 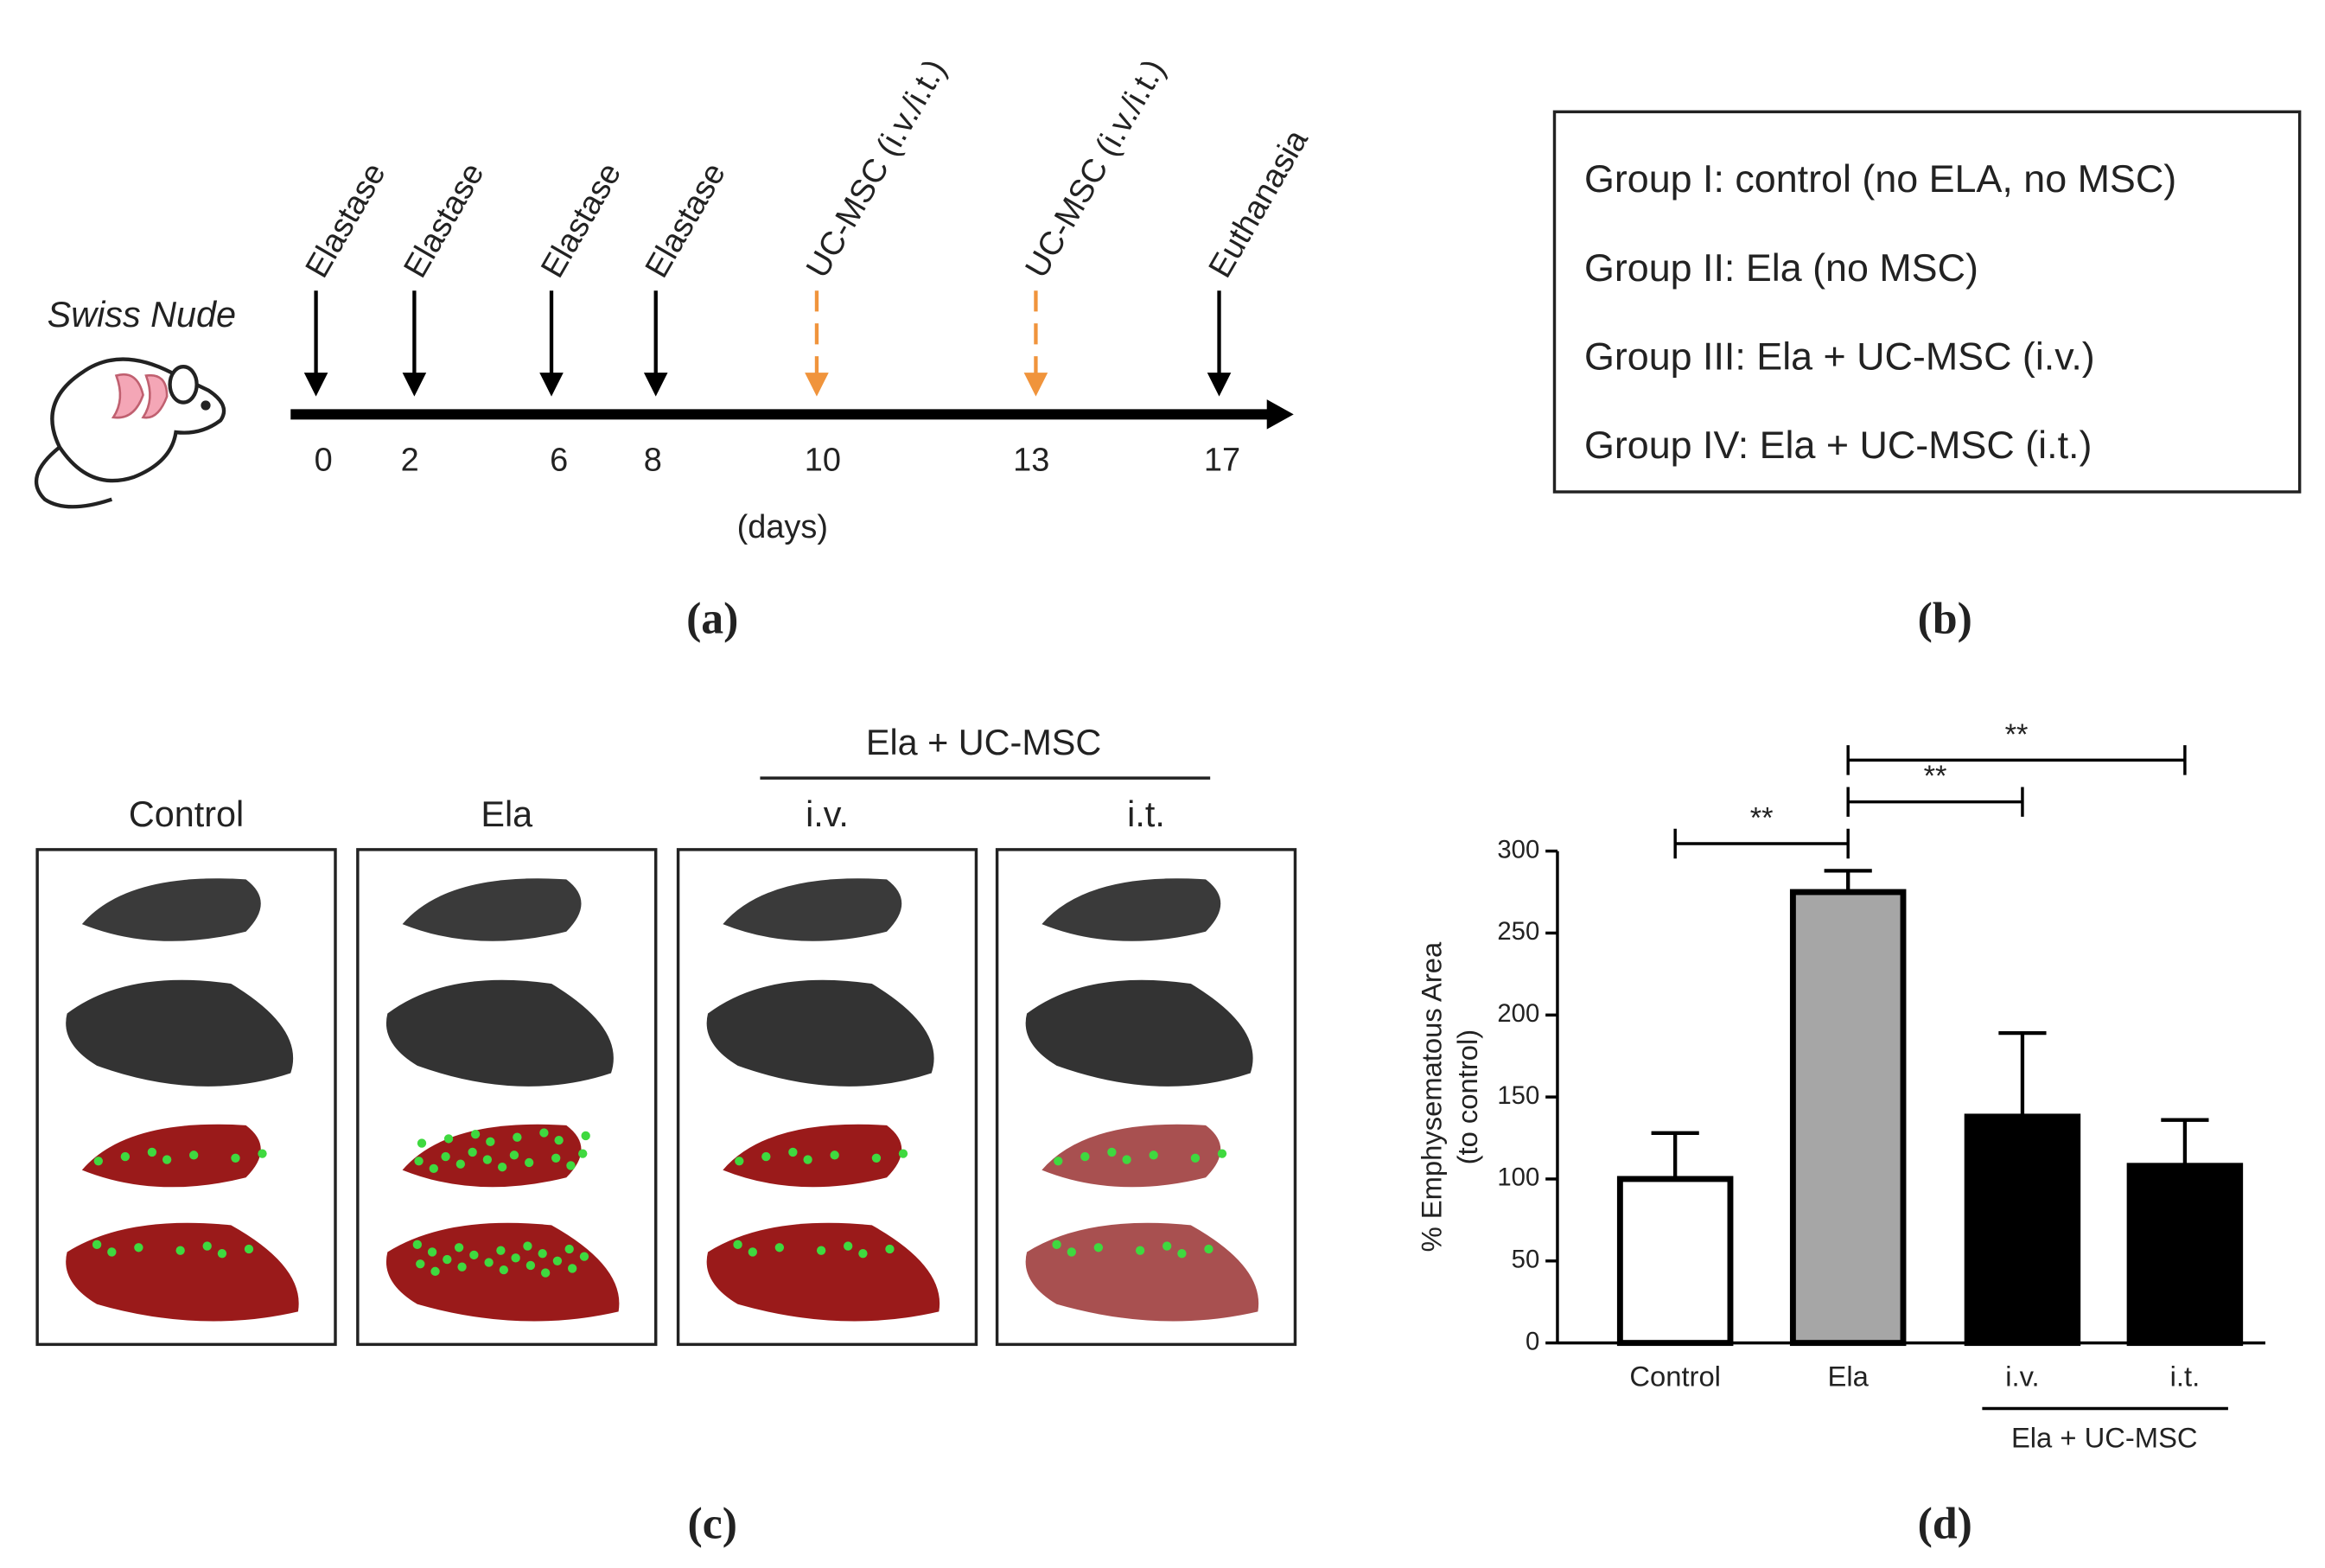 What do you see at coordinates (1675, 1377) in the screenshot?
I see `x-tick-label: Control` at bounding box center [1675, 1377].